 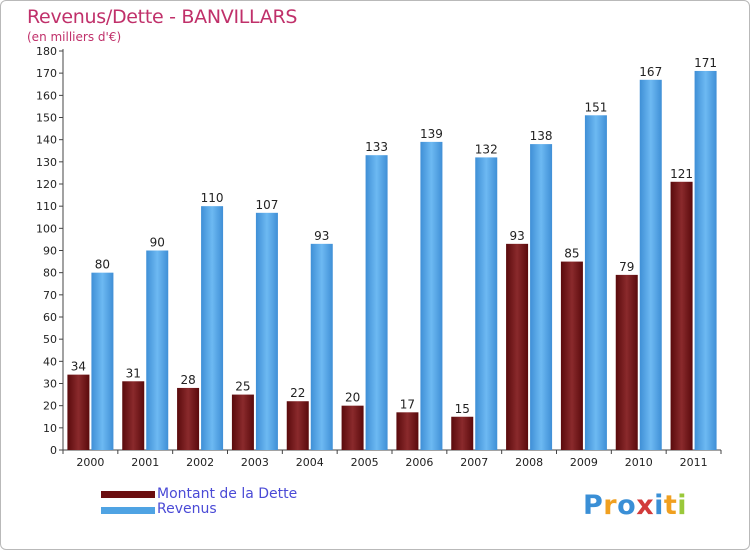 What do you see at coordinates (376, 147) in the screenshot?
I see `data-label-revenus: 133` at bounding box center [376, 147].